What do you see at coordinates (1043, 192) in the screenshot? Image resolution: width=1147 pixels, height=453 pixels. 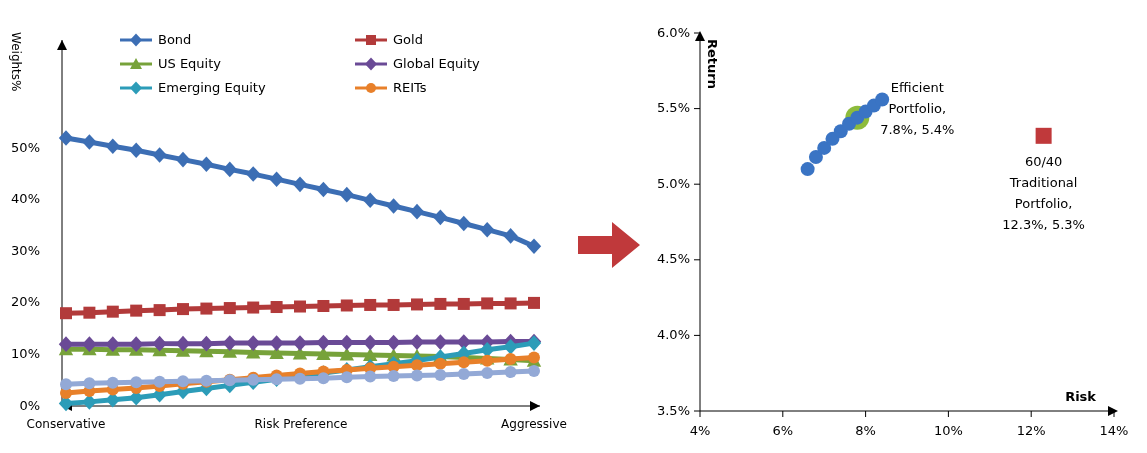 I see `annotation: 60/40 Traditional Portfolio, 12.3%, 5.3%` at bounding box center [1043, 192].